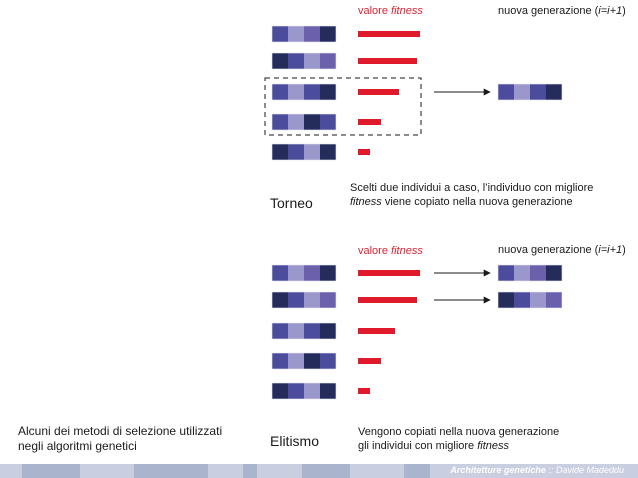  What do you see at coordinates (226, 471) in the screenshot?
I see `footer-pattern` at bounding box center [226, 471].